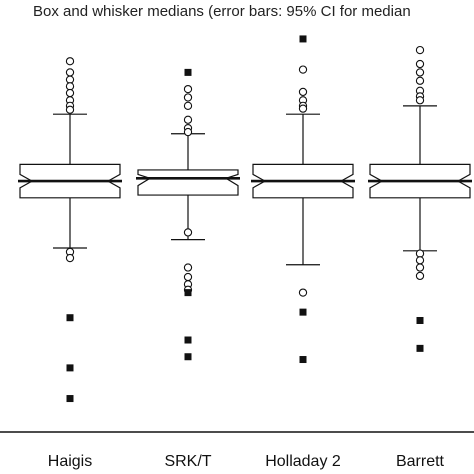 The image size is (474, 474). I want to click on box, so click(188, 182).